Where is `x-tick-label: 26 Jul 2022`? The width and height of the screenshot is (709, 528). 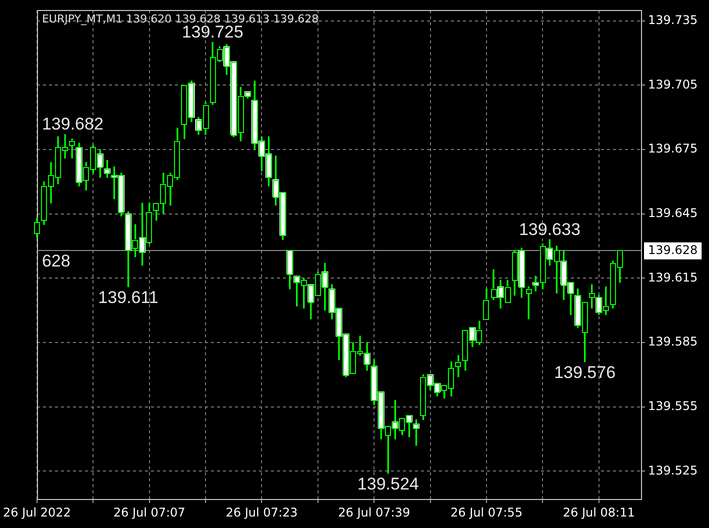
x-tick-label: 26 Jul 2022 is located at coordinates (36, 512).